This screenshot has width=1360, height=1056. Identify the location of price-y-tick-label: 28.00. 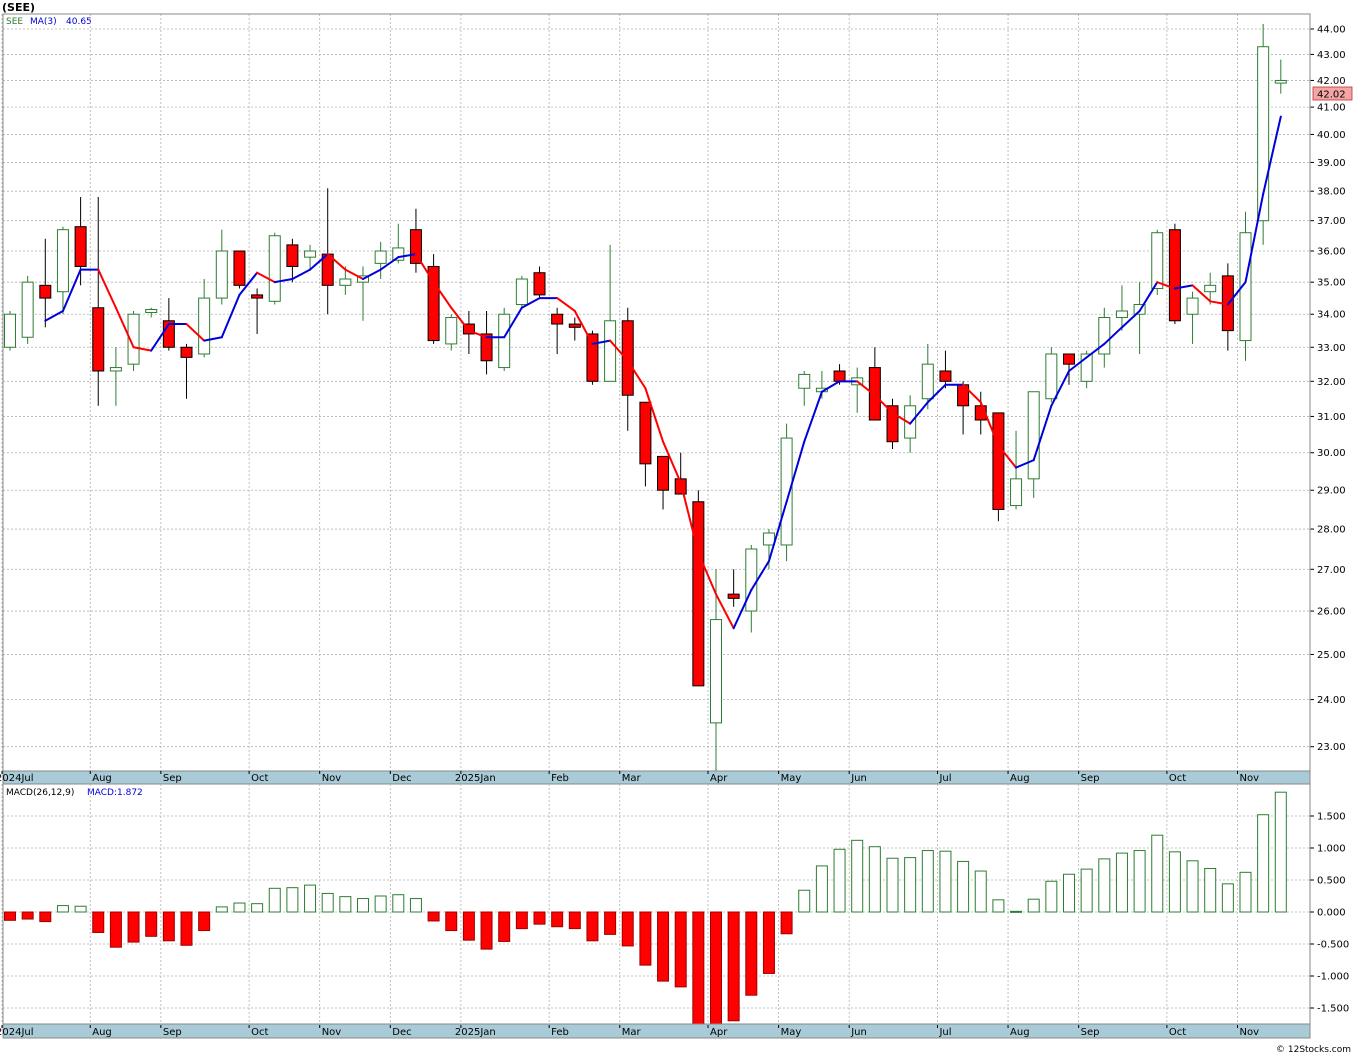
(1331, 530).